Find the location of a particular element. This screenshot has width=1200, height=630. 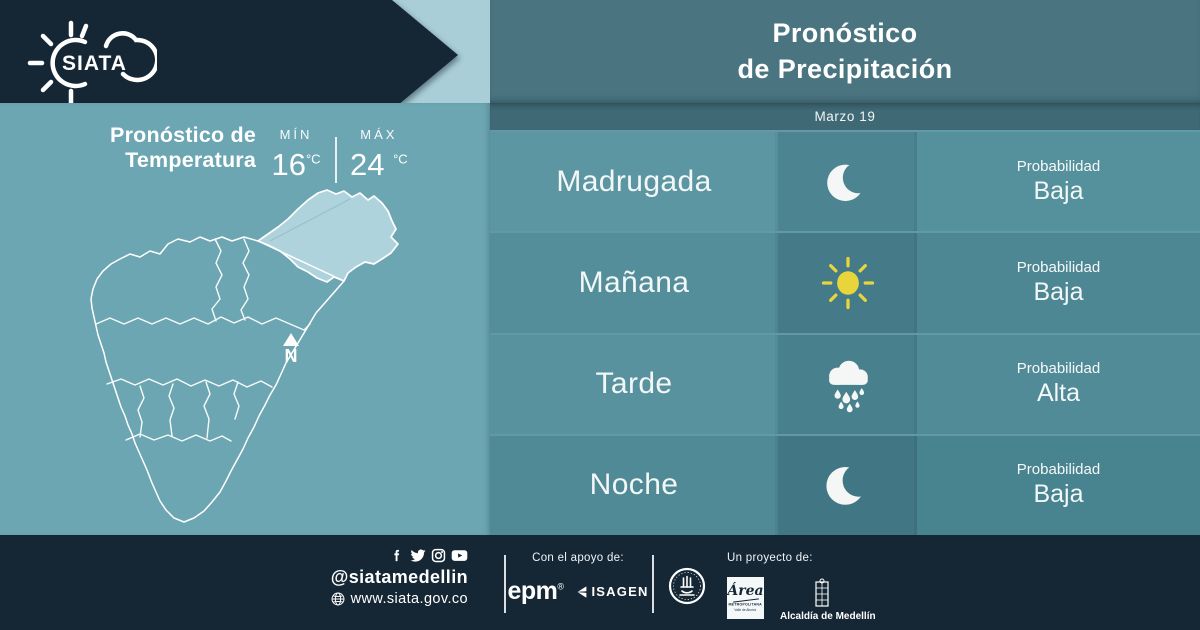

temperature-title-line1: Pronóstico de is located at coordinates (183, 135).